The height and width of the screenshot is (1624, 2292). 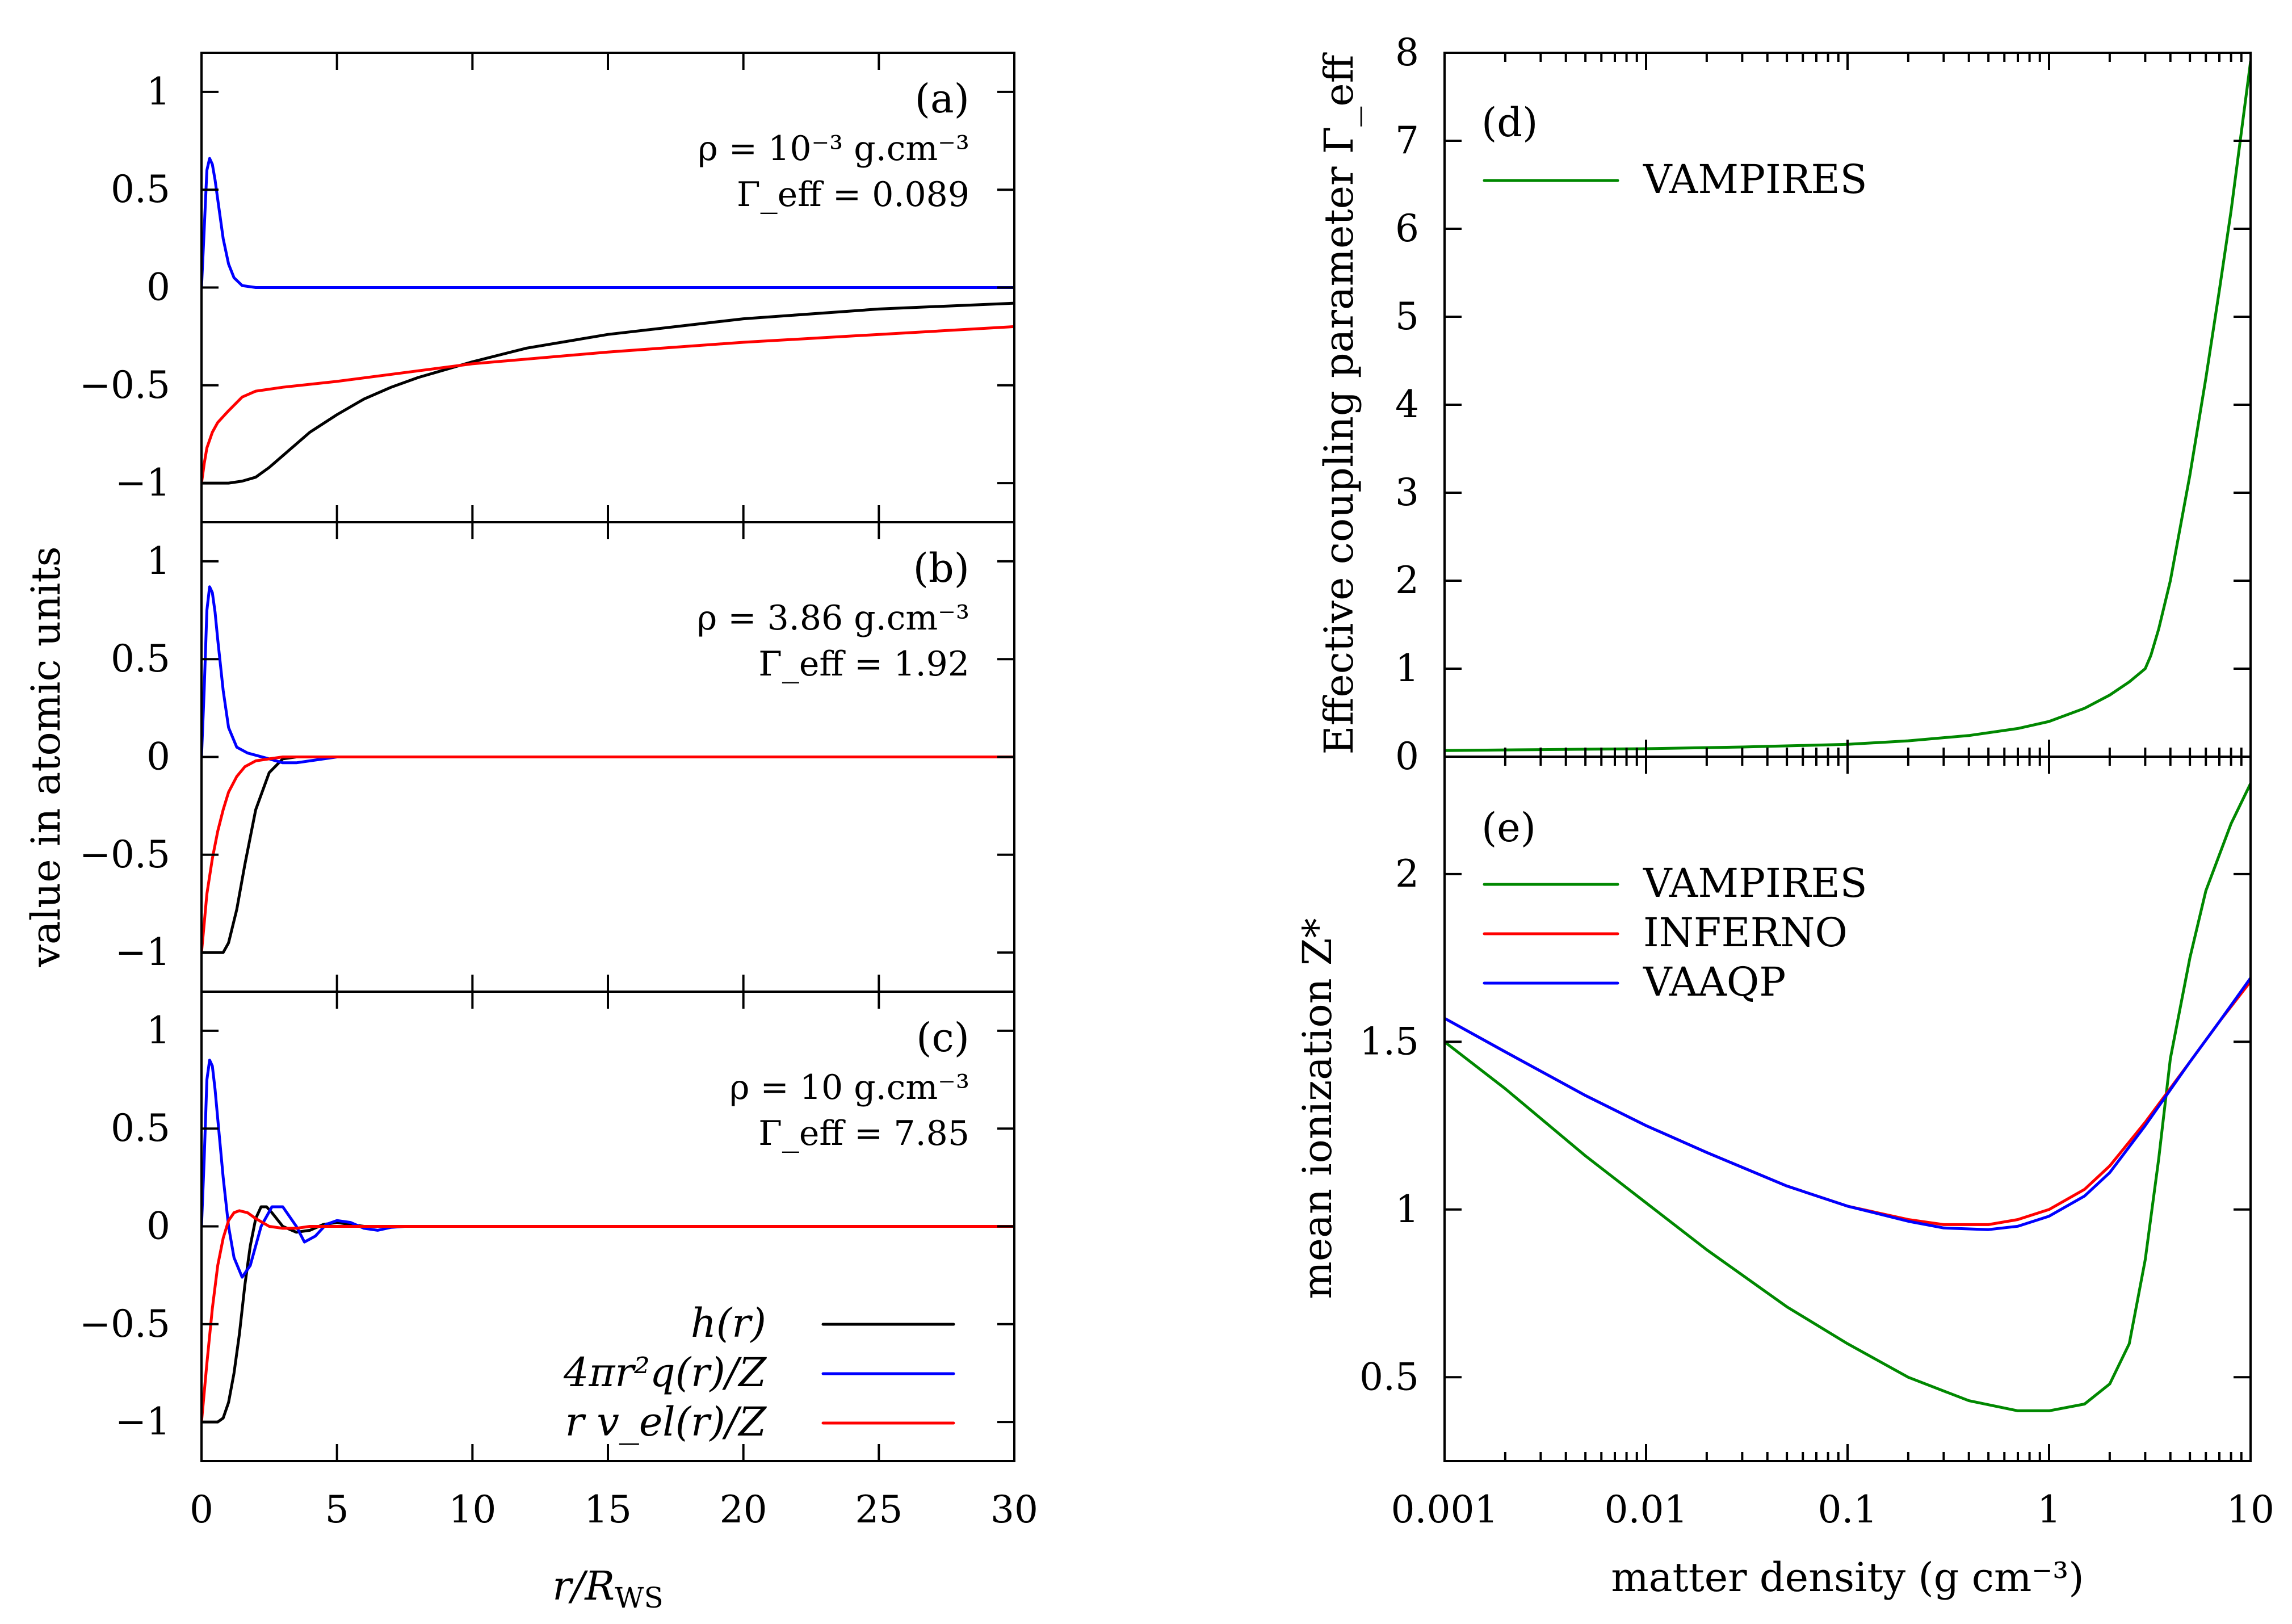 What do you see at coordinates (1407, 1209) in the screenshot?
I see `panel-e-y-tick-label: 1` at bounding box center [1407, 1209].